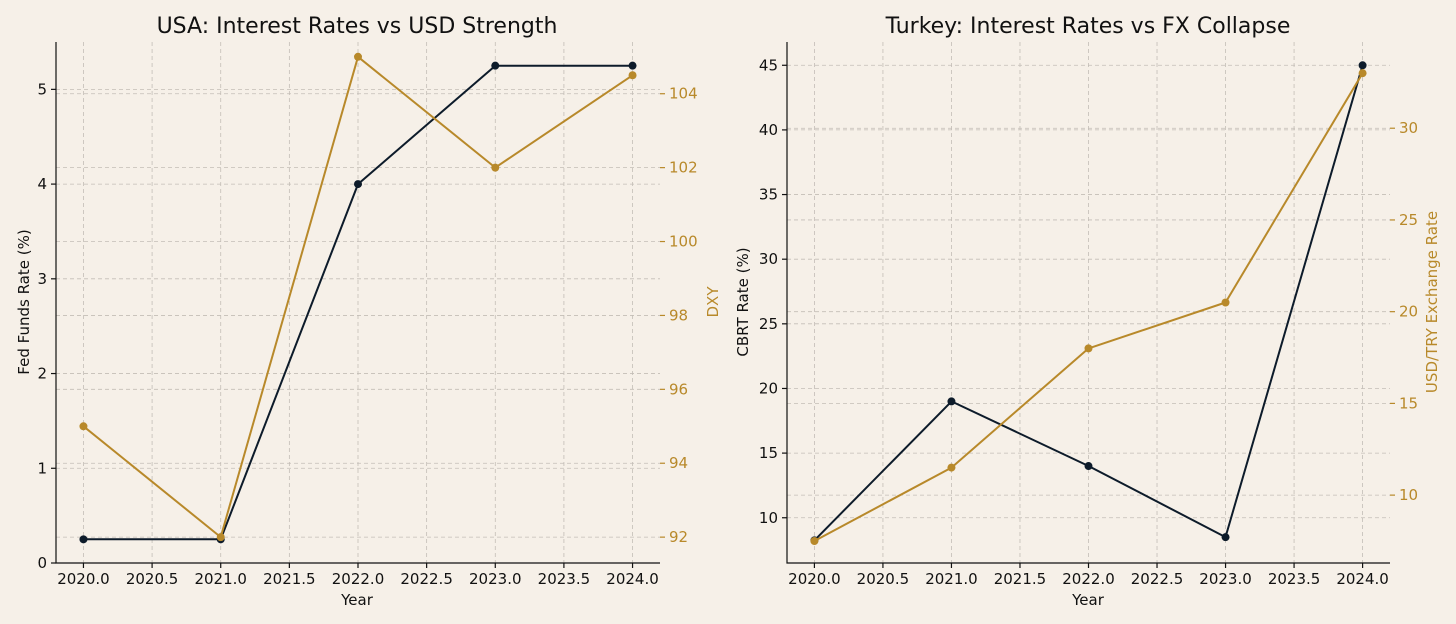 The width and height of the screenshot is (1456, 624). Describe the element at coordinates (1088, 579) in the screenshot. I see `turkey-x-tick-label: 2022.0` at that location.